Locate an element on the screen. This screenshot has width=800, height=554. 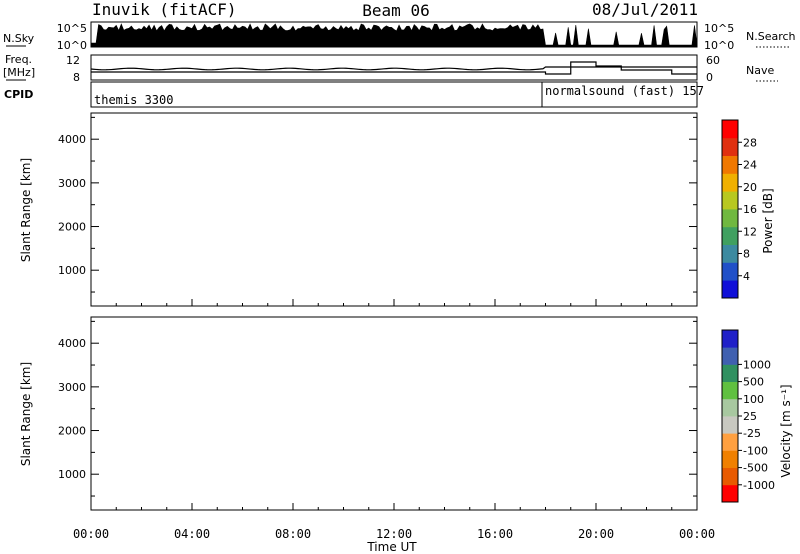
power-colorbar-swatch is located at coordinates (730, 289).